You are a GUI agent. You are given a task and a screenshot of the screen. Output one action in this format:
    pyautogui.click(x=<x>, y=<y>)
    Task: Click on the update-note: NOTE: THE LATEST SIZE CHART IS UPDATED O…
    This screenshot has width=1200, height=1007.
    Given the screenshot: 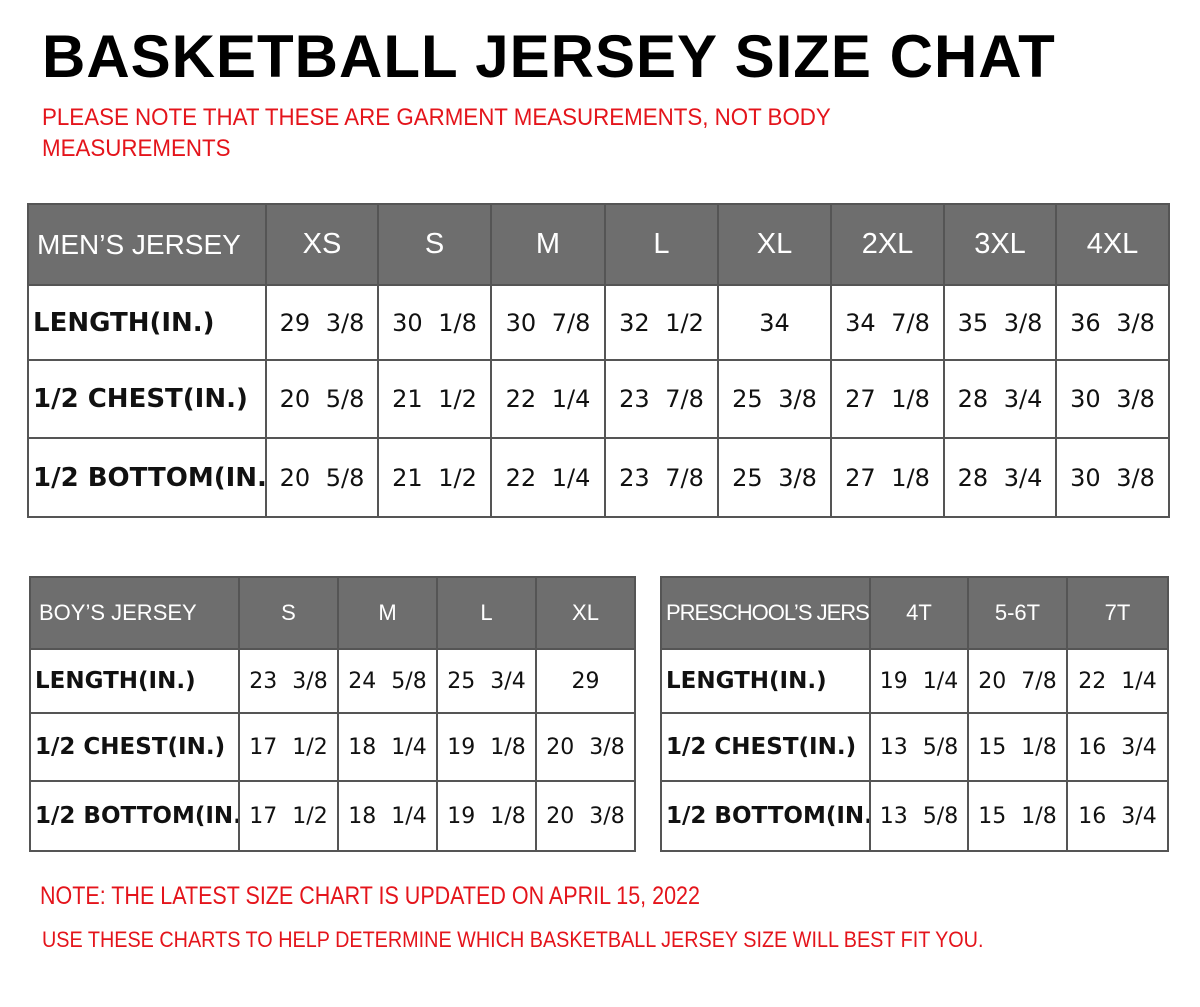 What is the action you would take?
    pyautogui.click(x=370, y=896)
    